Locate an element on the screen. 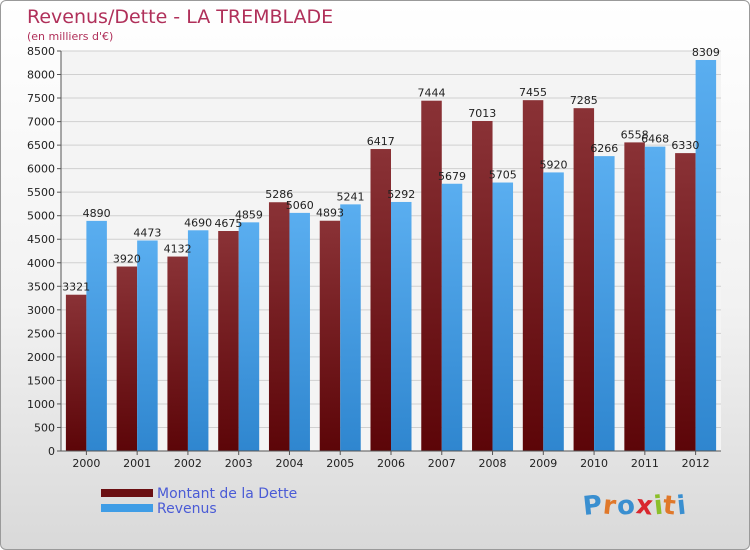 The width and height of the screenshot is (750, 550). y-tick-label: 6500 is located at coordinates (41, 145).